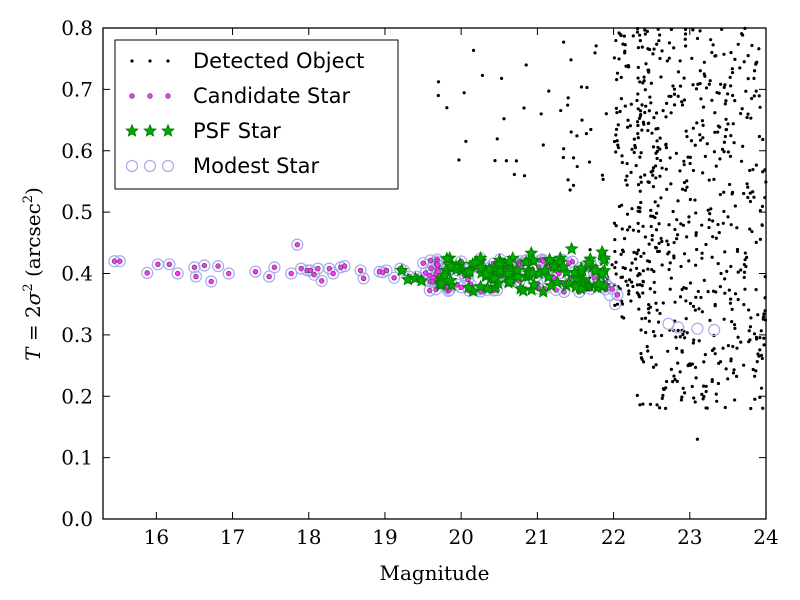 This screenshot has height=600, width=800. What do you see at coordinates (77, 89) in the screenshot?
I see `y-tick-label: 0.7` at bounding box center [77, 89].